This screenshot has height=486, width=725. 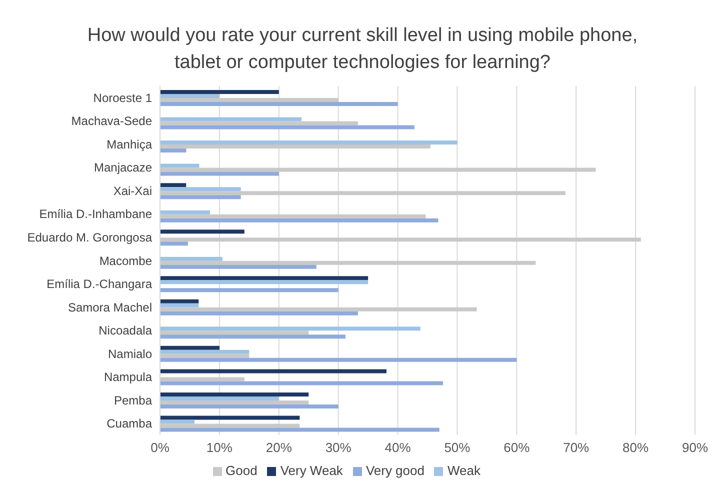 I want to click on y-tick-label: Nicoadala, so click(x=125, y=331).